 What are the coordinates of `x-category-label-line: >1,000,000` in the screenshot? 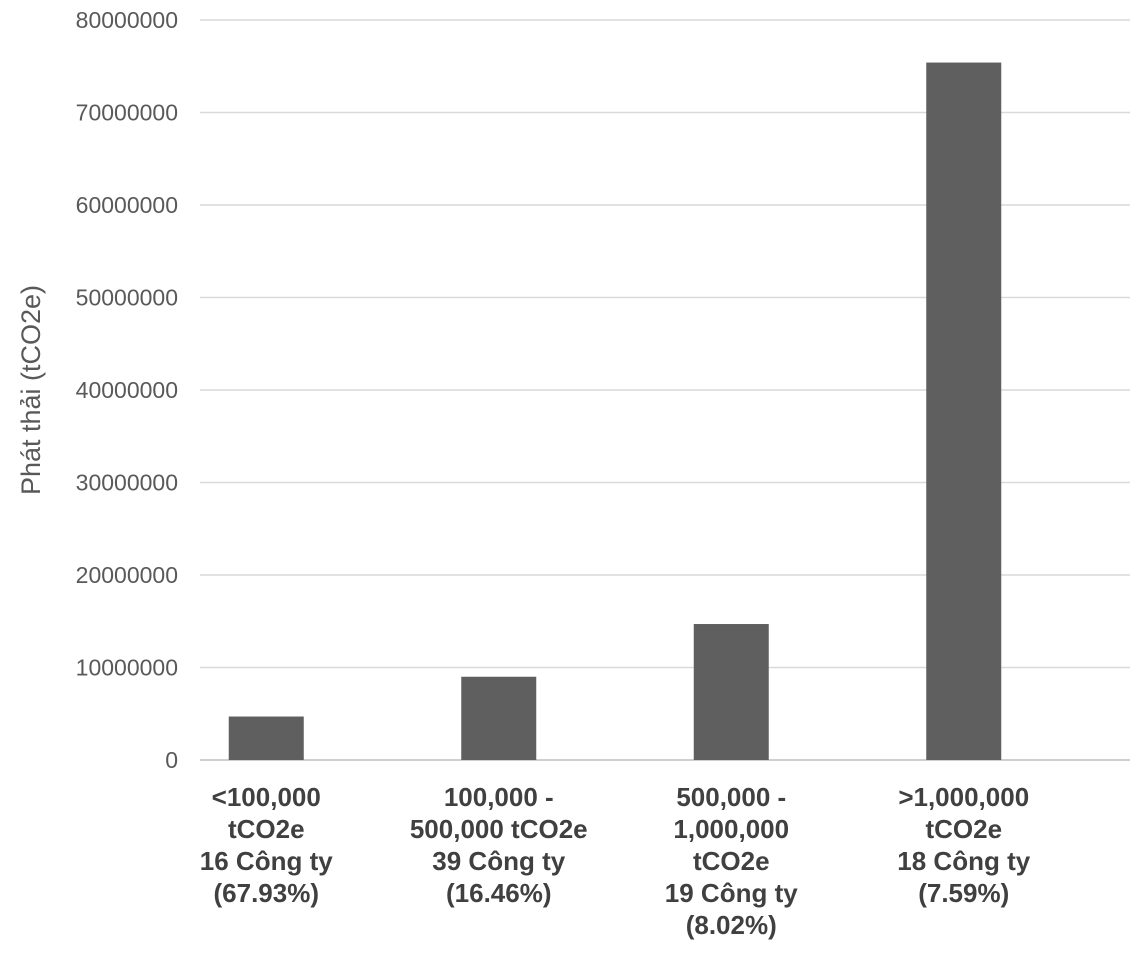 It's located at (963, 797).